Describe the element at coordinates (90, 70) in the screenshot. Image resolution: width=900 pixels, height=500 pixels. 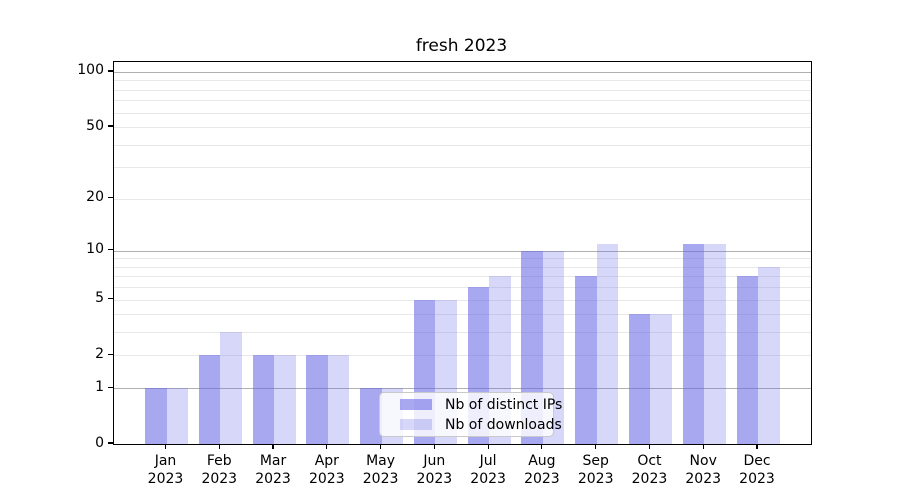
I see `y-tick-label: 100` at that location.